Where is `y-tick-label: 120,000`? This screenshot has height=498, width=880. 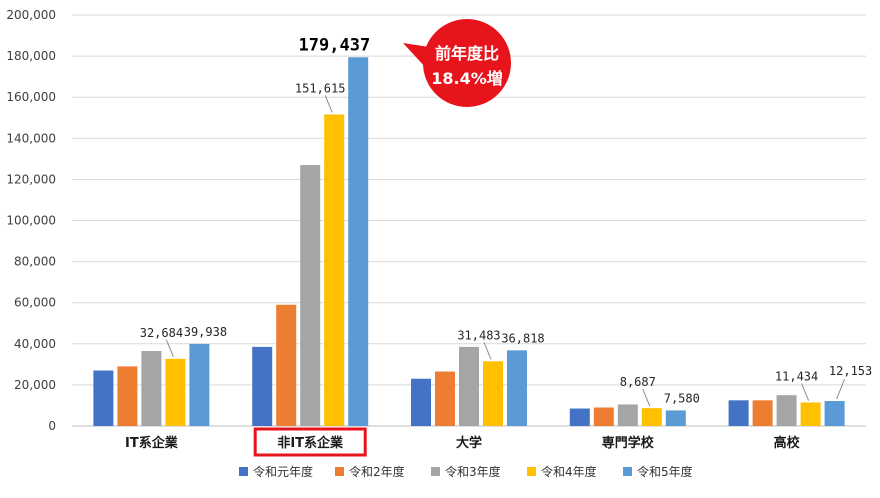 y-tick-label: 120,000 is located at coordinates (31, 179).